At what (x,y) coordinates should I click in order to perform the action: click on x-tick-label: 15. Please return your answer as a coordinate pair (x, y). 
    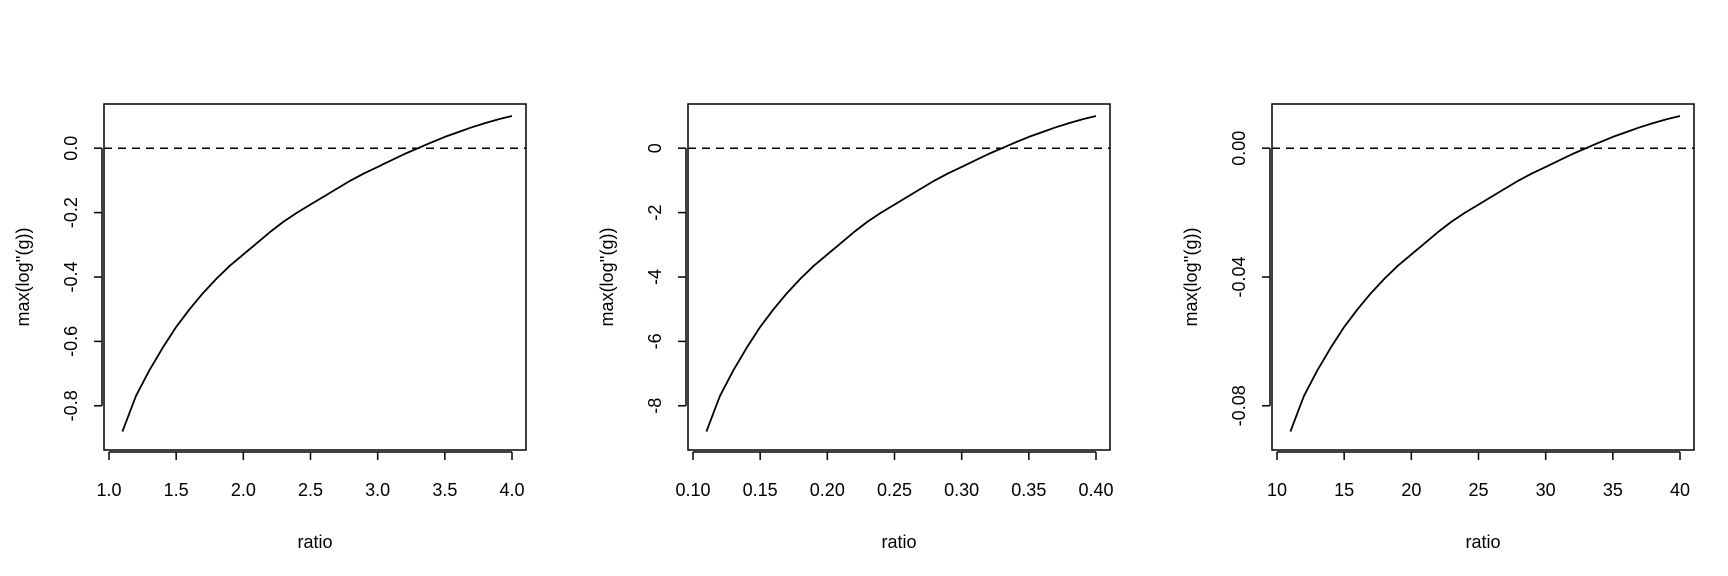
    Looking at the image, I should click on (1344, 490).